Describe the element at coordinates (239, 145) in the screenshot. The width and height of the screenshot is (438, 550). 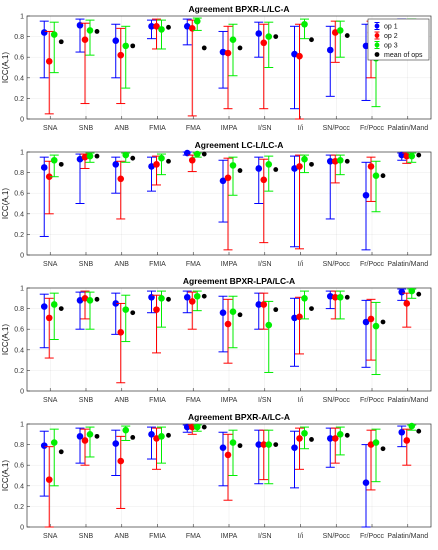
I see `chart-title: Agreement LC-L/LC-A` at that location.